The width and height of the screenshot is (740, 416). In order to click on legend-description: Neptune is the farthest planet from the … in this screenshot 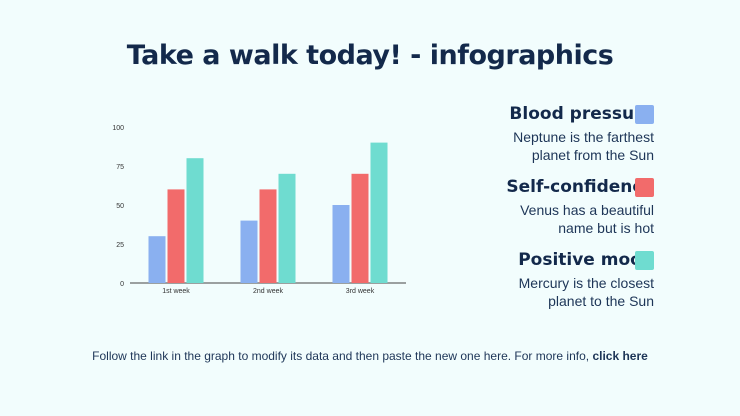, I will do `click(534, 146)`.